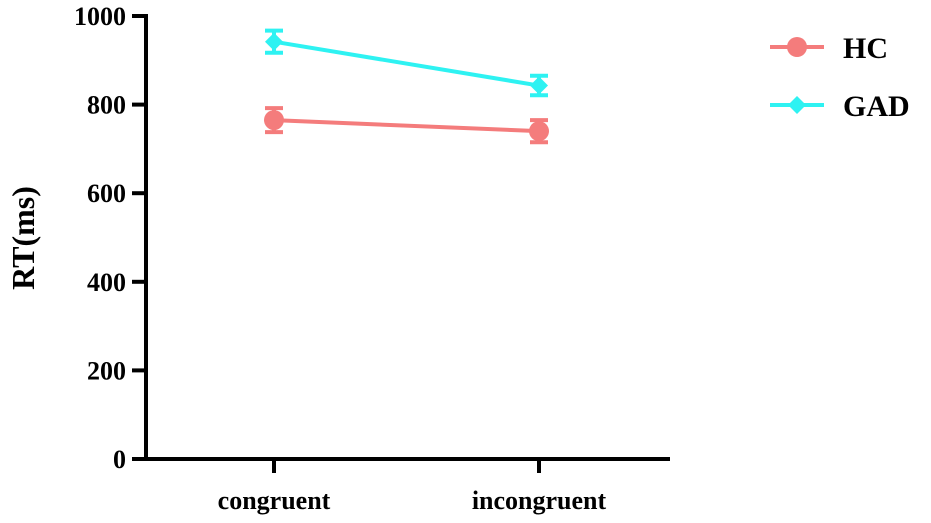 The width and height of the screenshot is (931, 523). I want to click on x-ticks: congruent incongruent, so click(412, 487).